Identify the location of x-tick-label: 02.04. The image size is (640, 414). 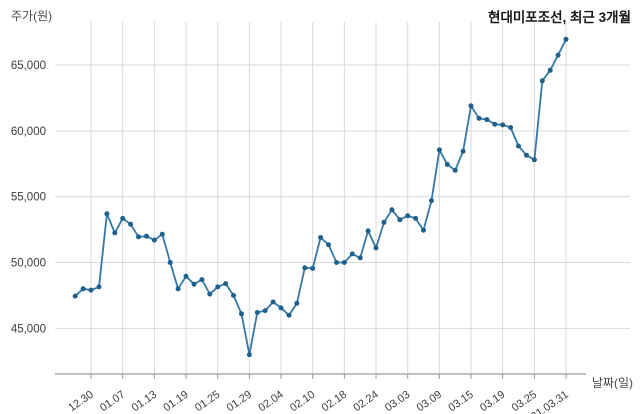
(270, 401).